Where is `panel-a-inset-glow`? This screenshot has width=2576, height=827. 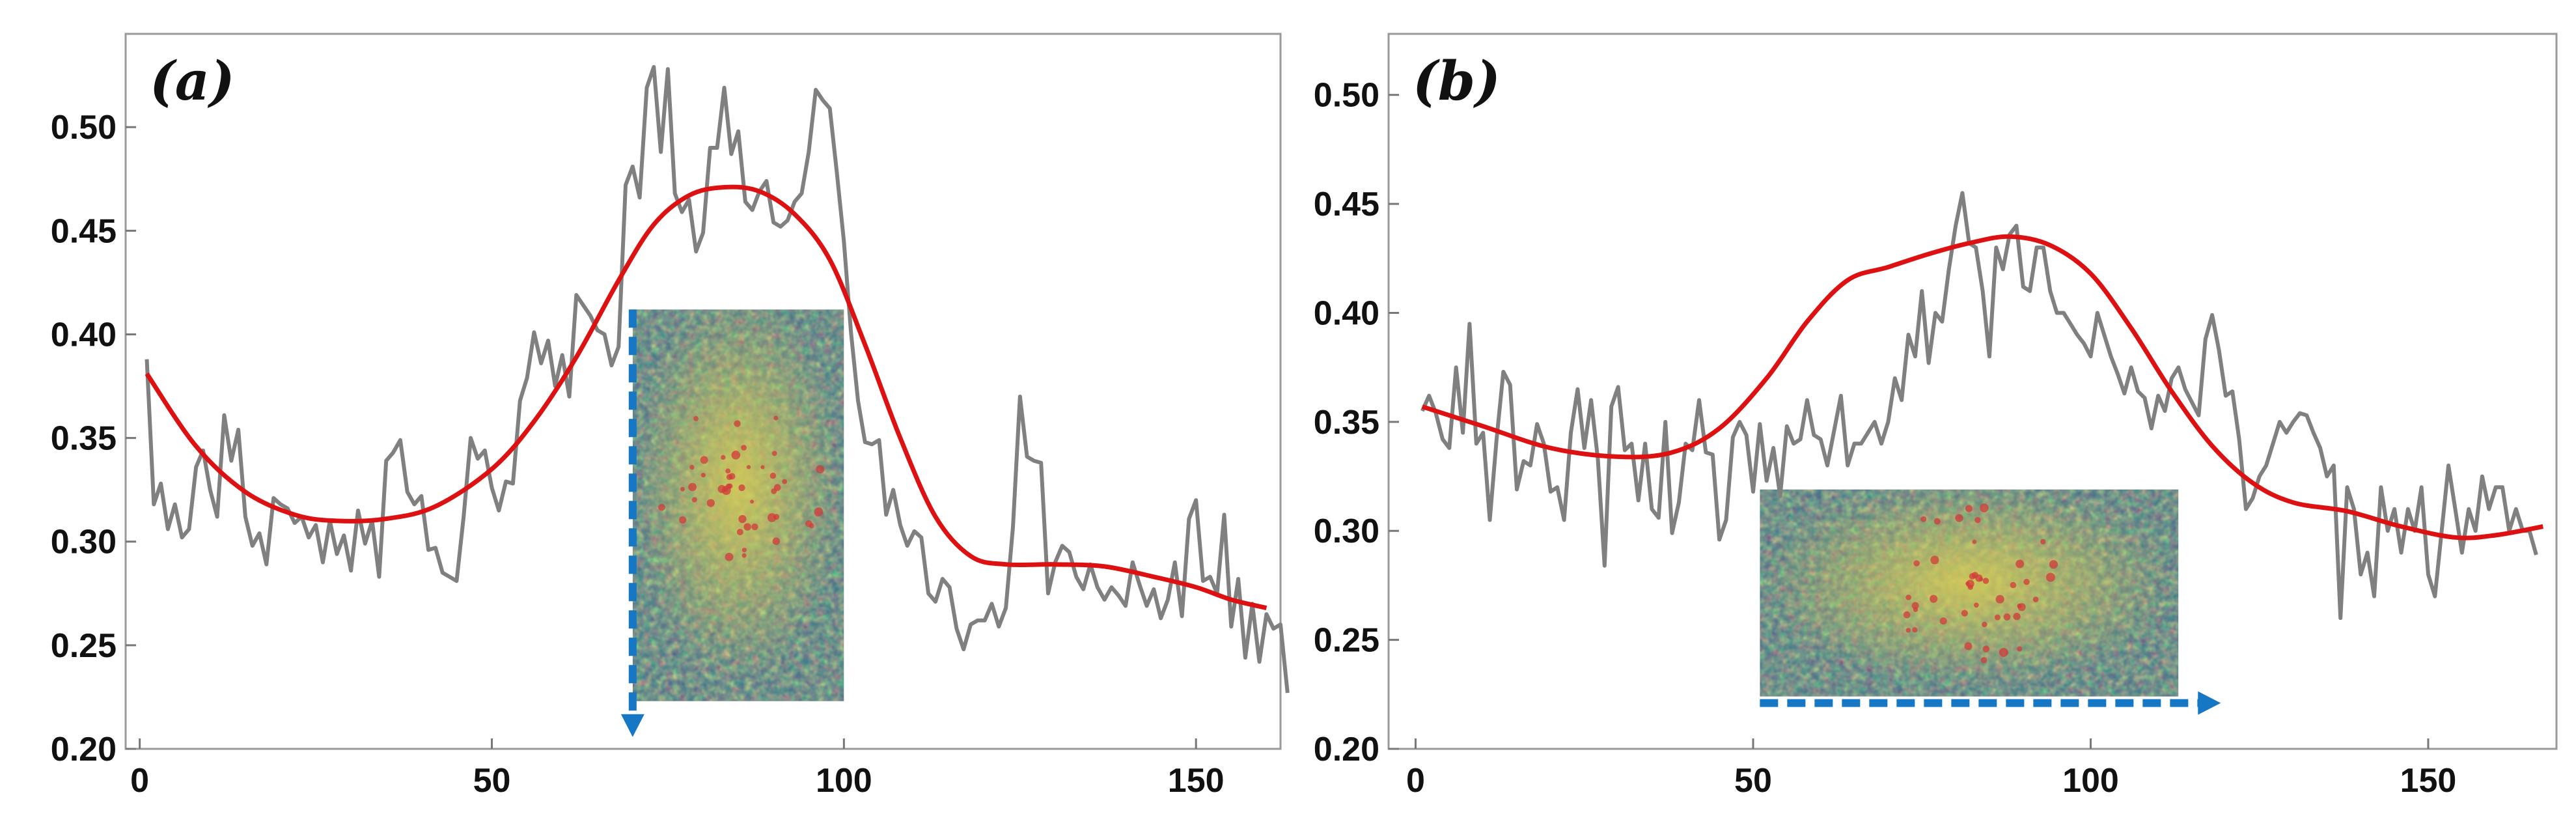
panel-a-inset-glow is located at coordinates (738, 505).